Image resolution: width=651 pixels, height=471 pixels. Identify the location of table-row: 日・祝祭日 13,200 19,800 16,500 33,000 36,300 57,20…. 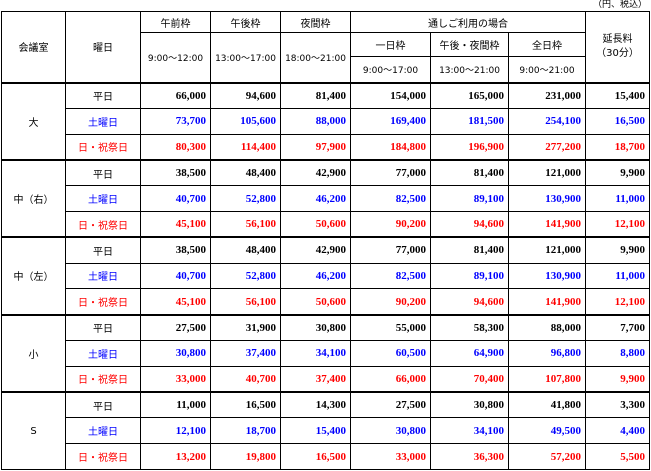
(326, 456).